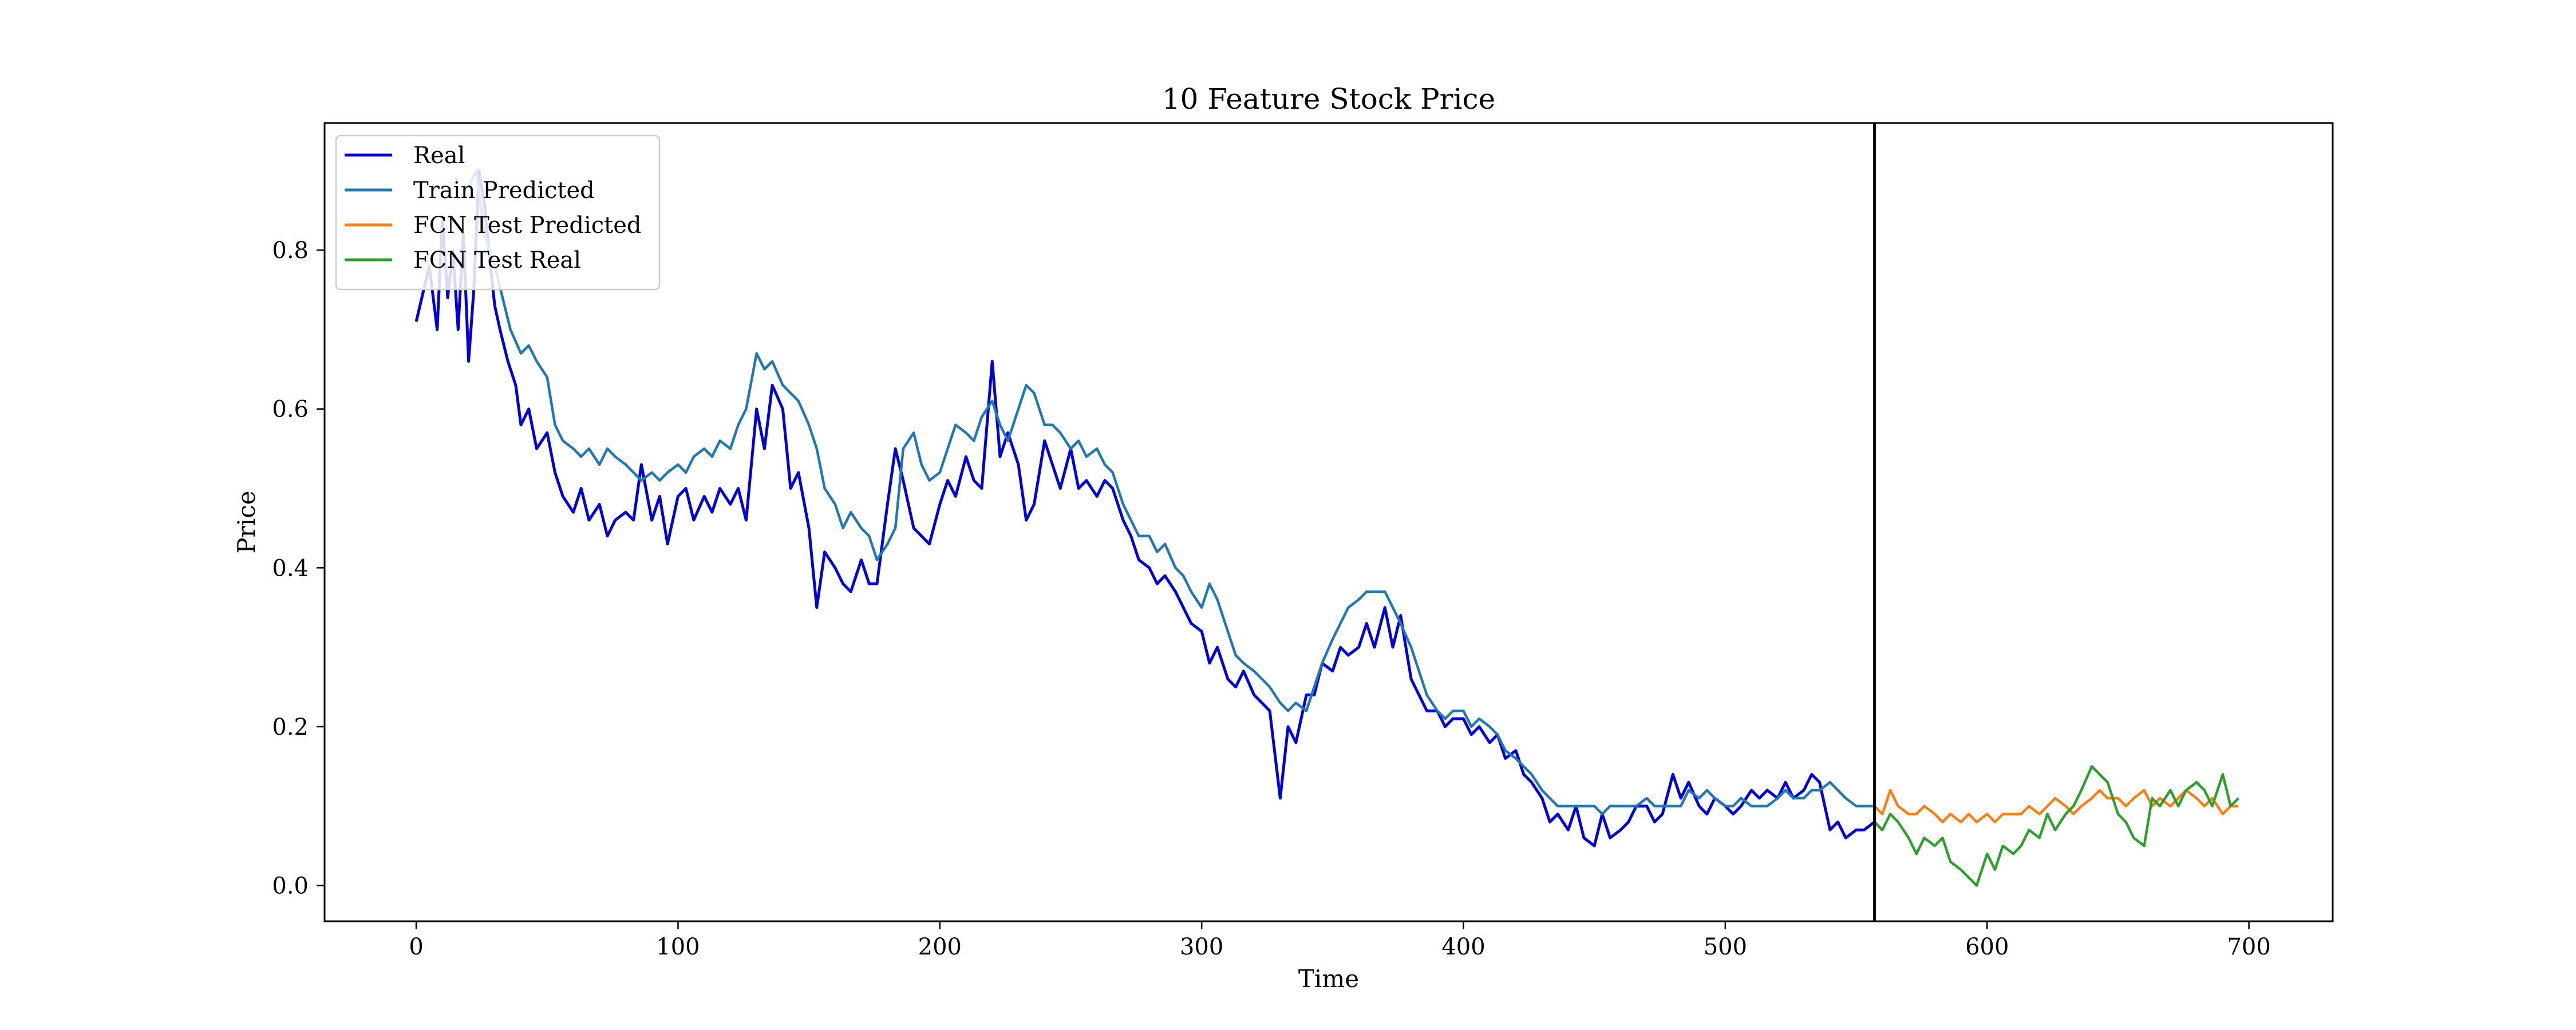  What do you see at coordinates (290, 727) in the screenshot?
I see `y-tick-label: 0.2` at bounding box center [290, 727].